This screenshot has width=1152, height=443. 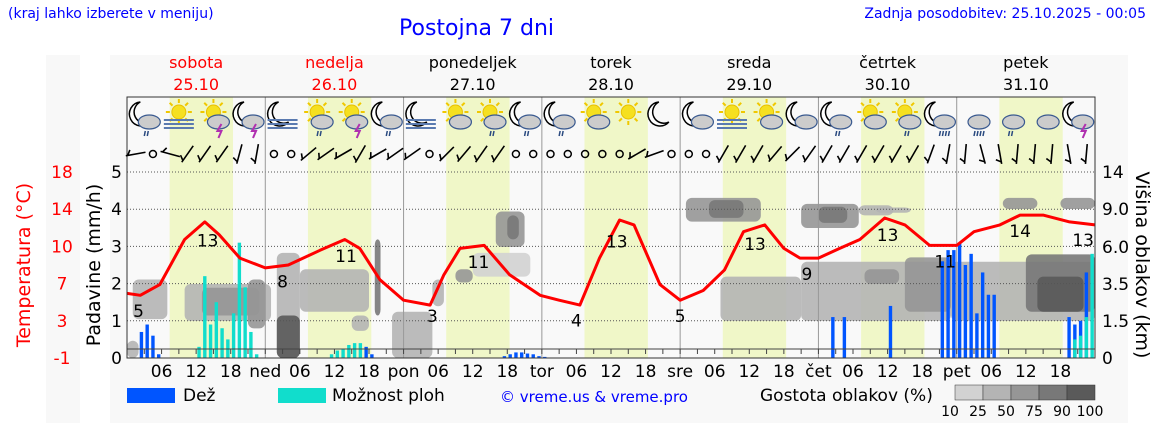 I want to click on temperature-label: 8, so click(x=282, y=283).